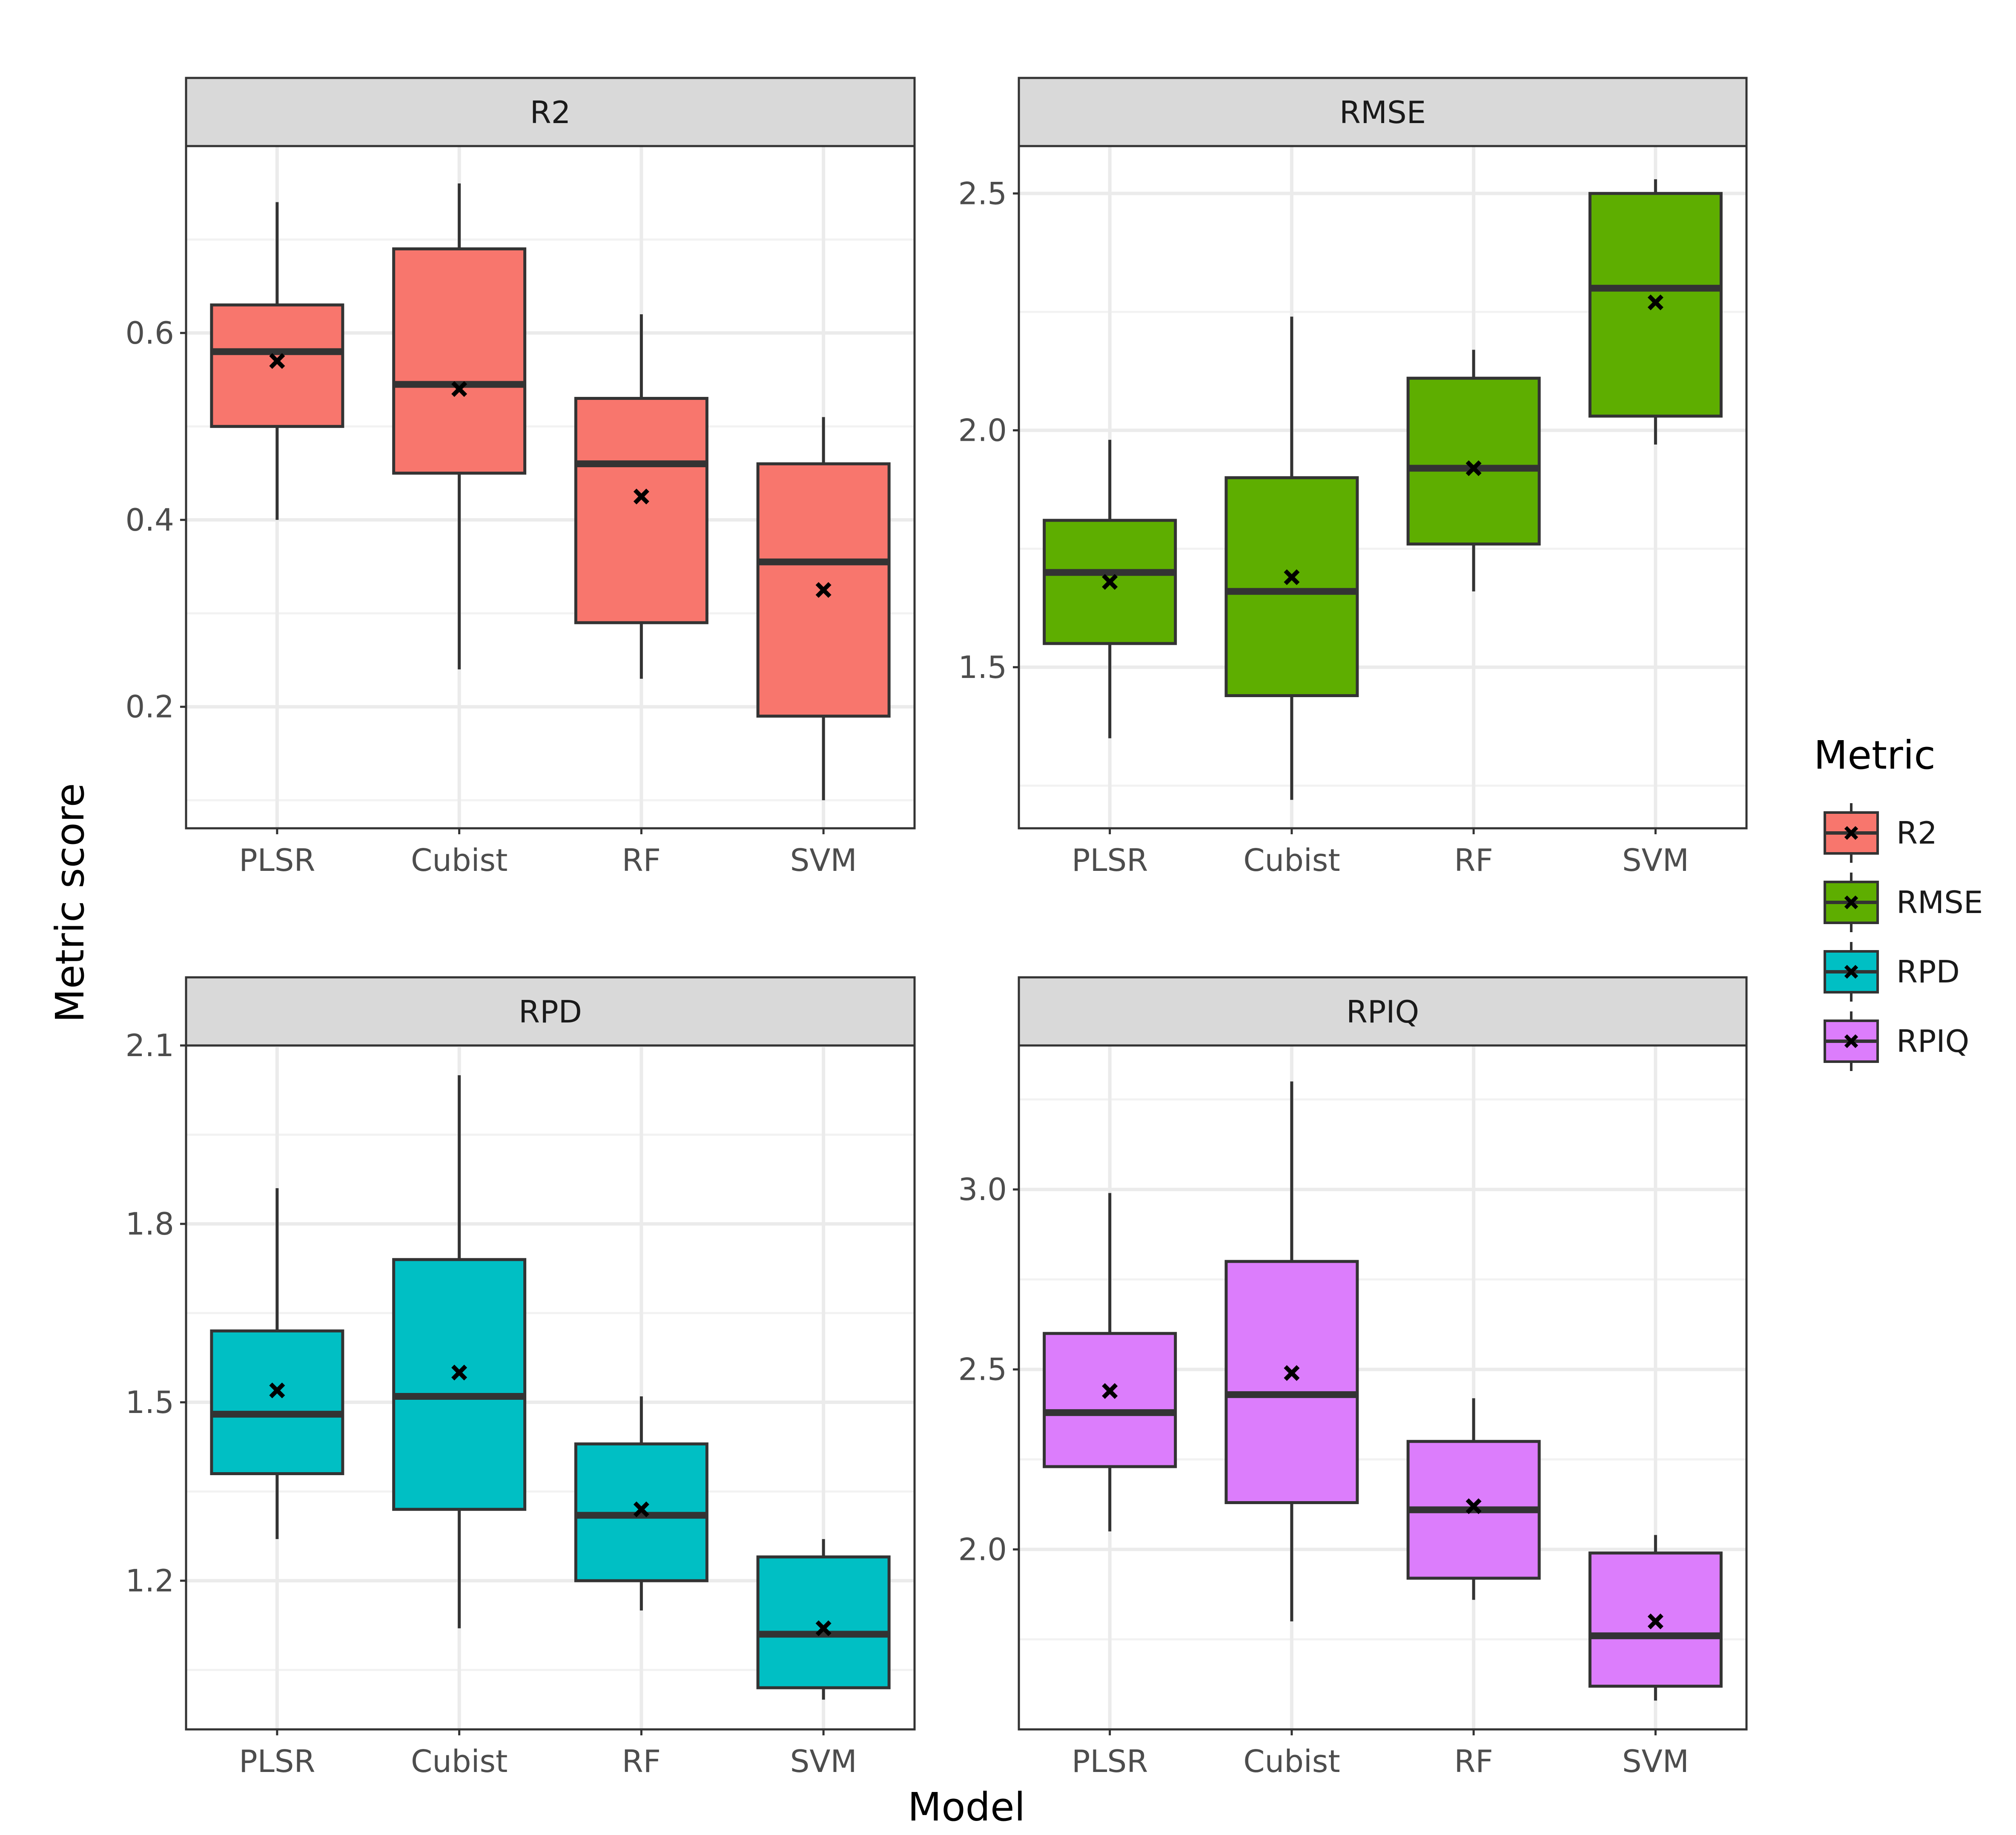 The width and height of the screenshot is (2016, 1835). I want to click on strip-label-rpiq: RPIQ, so click(1382, 1012).